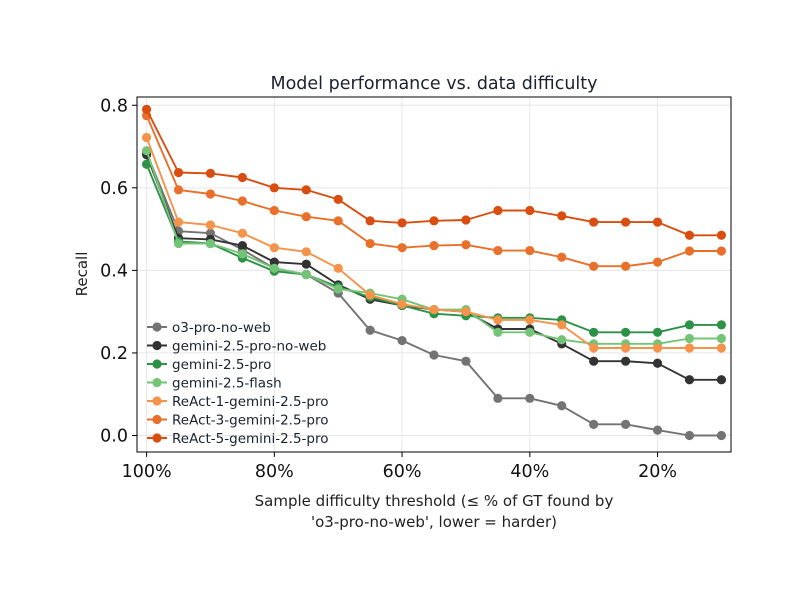 The width and height of the screenshot is (800, 600). What do you see at coordinates (250, 439) in the screenshot?
I see `legend-label: ReAct-5-gemini-2.5-pro` at bounding box center [250, 439].